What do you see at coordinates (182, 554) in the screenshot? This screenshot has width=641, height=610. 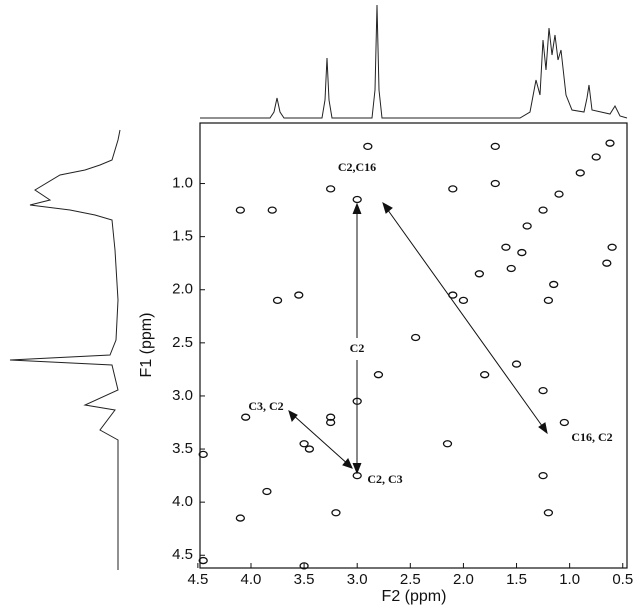 I see `y-tick-label: 4.5` at bounding box center [182, 554].